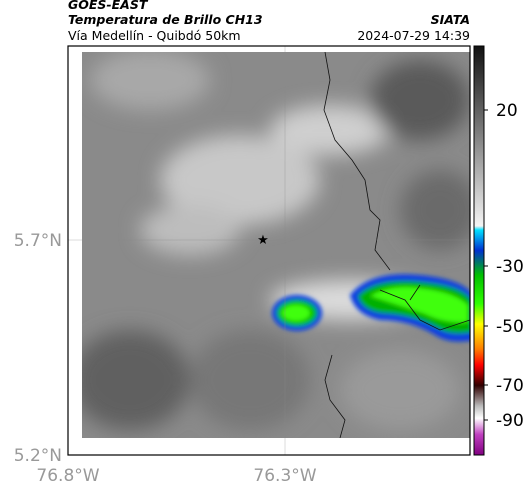 The width and height of the screenshot is (526, 491). Describe the element at coordinates (510, 327) in the screenshot. I see `colorbar-label: -50` at that location.